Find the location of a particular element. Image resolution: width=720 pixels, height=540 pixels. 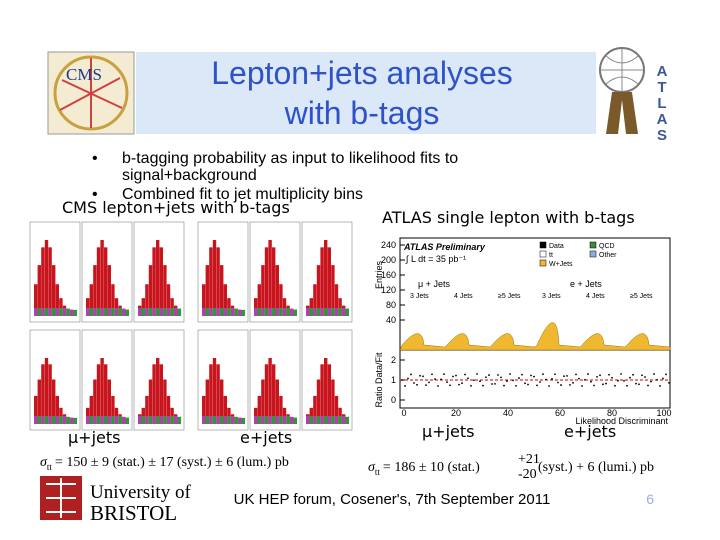

atlas-letter: S is located at coordinates (662, 135).